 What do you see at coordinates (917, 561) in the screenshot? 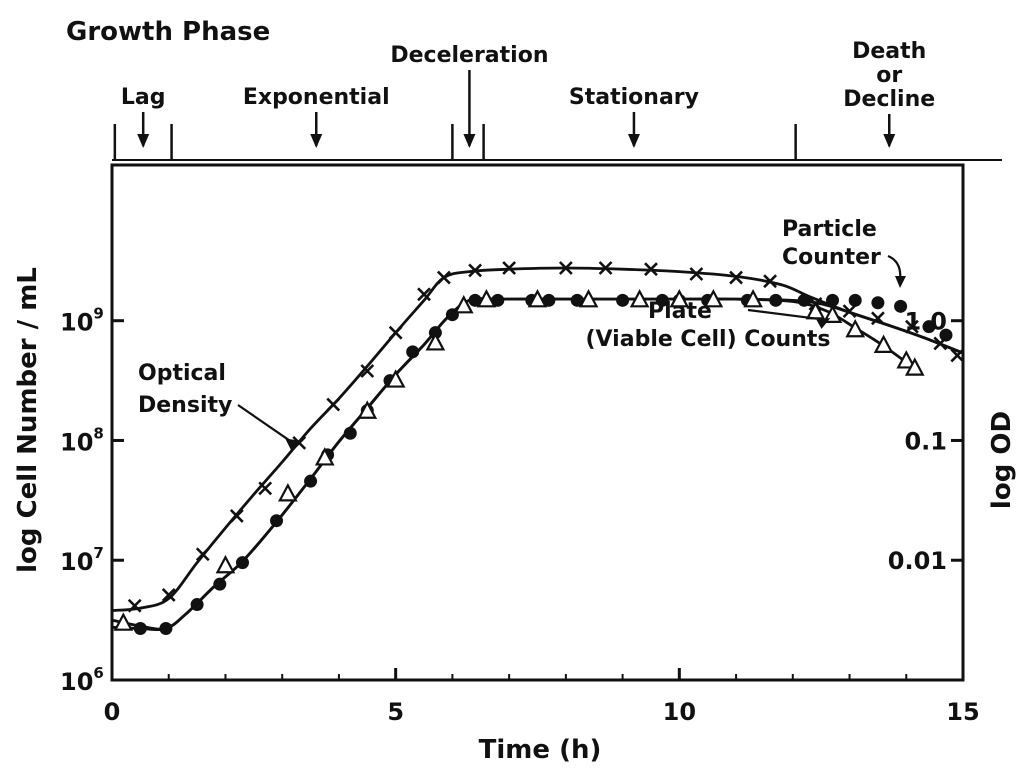
I see `right-tick-label: 0.01` at bounding box center [917, 561].